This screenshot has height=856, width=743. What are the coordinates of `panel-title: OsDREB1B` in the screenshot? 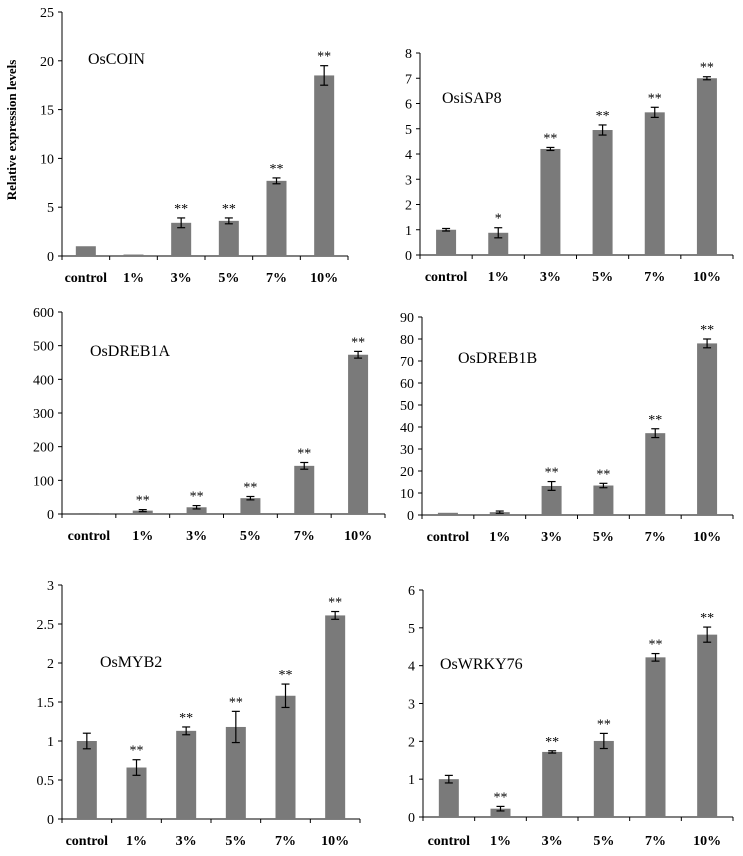 It's located at (497, 358).